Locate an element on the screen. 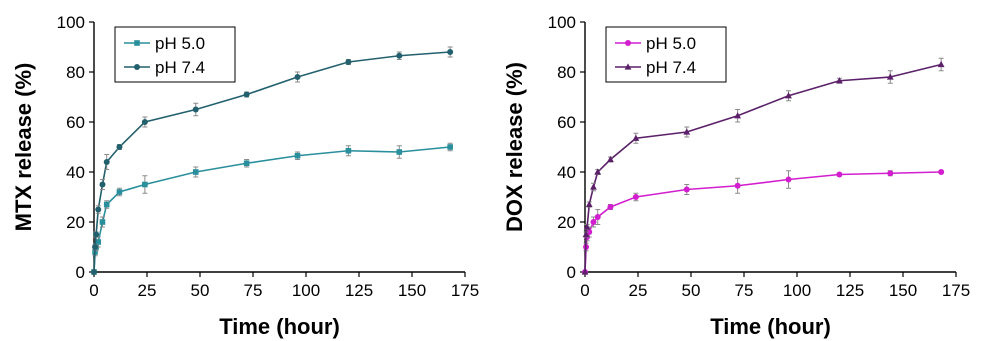 The width and height of the screenshot is (981, 341). mtx-x-tick-label: 0 is located at coordinates (93, 290).